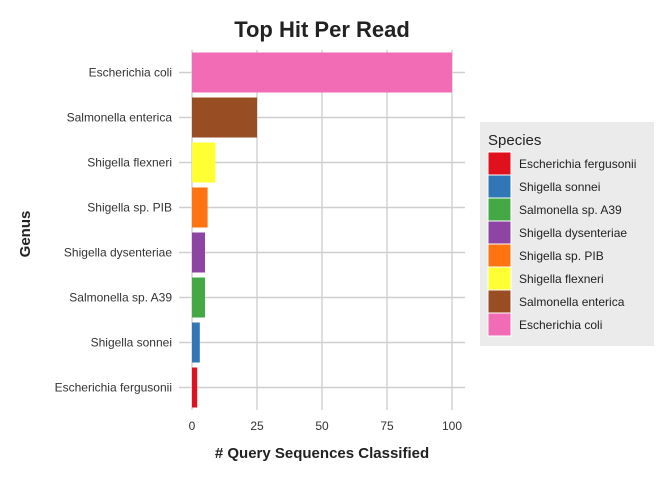  I want to click on legend-label: Salmonella enterica, so click(572, 302).